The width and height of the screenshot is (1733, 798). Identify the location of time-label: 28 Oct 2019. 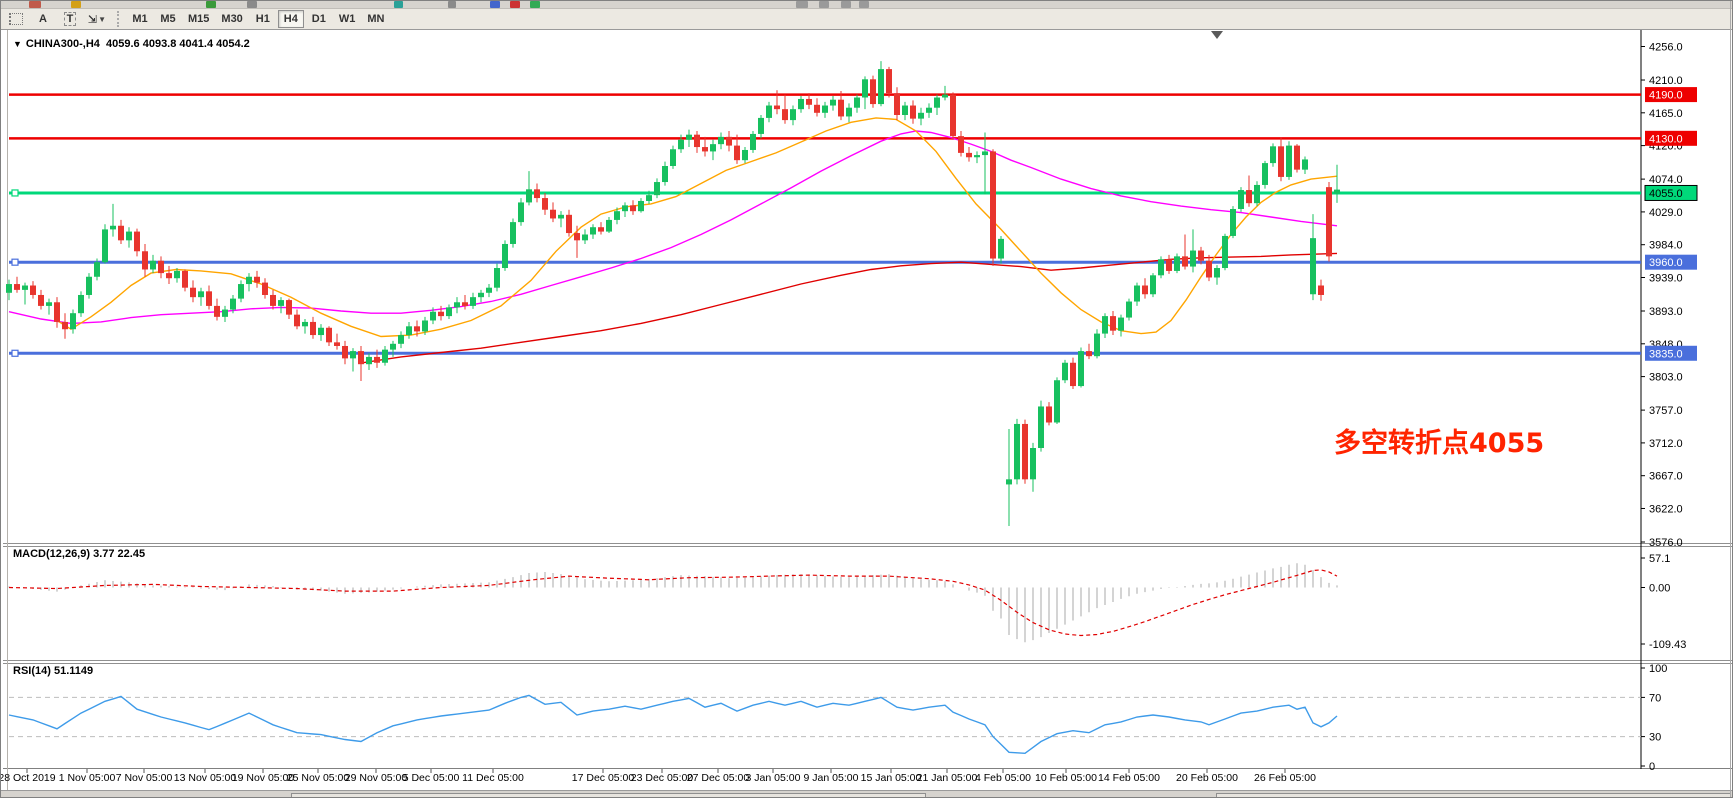
(28, 778).